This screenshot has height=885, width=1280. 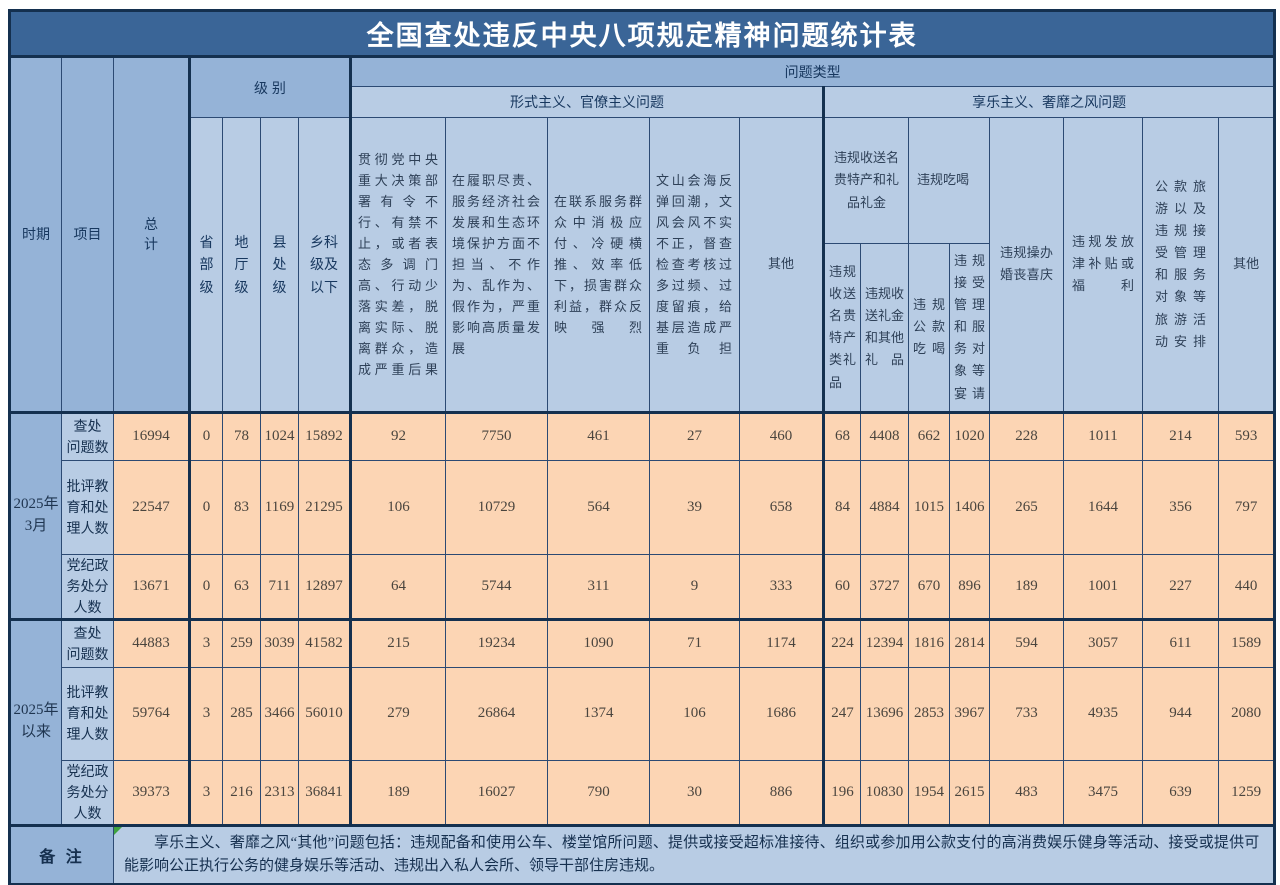 I want to click on data-cell: 593, so click(x=1246, y=435).